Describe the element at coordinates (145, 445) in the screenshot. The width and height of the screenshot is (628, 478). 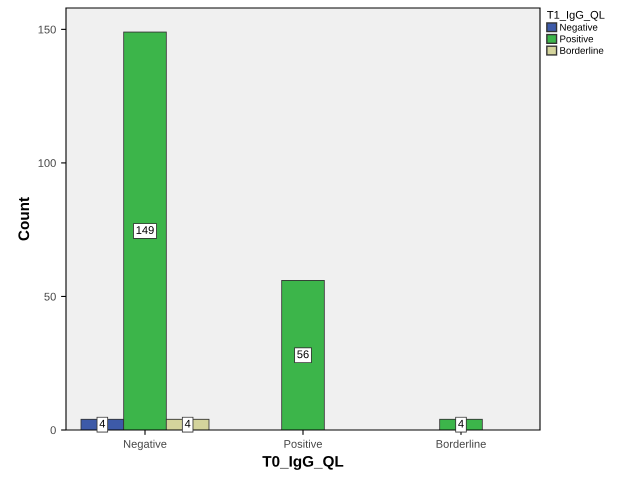
I see `x-tick-label: Negative` at that location.